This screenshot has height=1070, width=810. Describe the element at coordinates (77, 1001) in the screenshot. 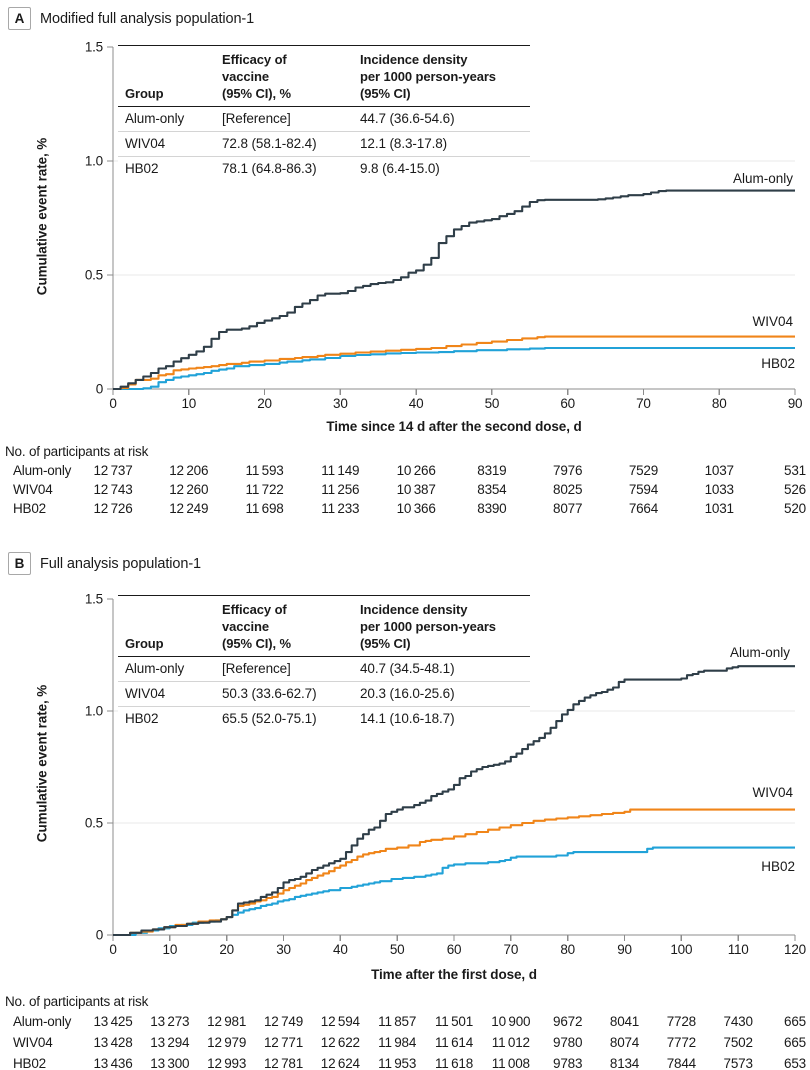

I see `risk-table-title-b: No. of participants at risk` at that location.